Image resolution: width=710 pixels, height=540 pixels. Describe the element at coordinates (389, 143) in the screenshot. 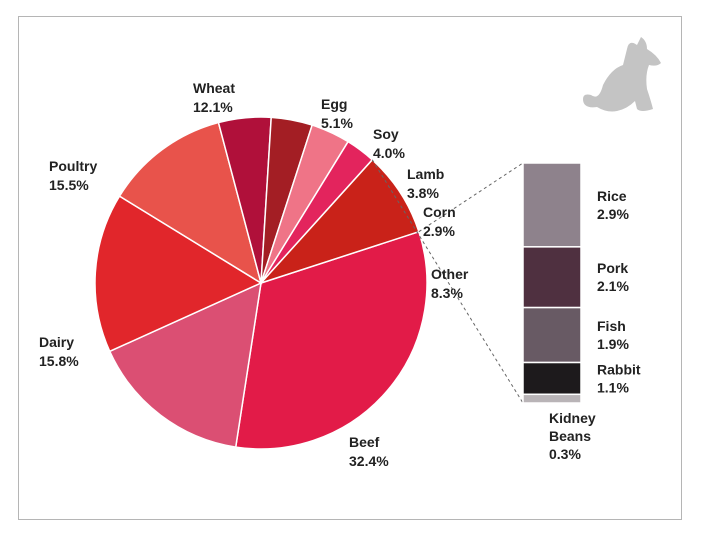

I see `label-soy: Soy 4.0%` at that location.